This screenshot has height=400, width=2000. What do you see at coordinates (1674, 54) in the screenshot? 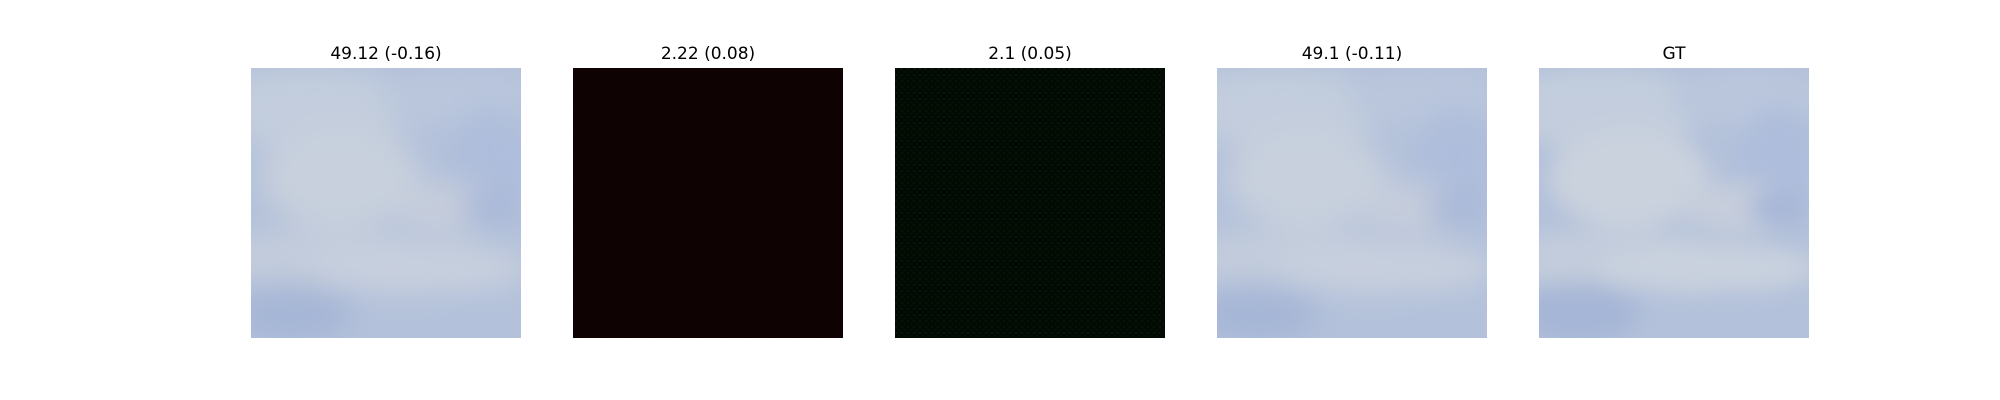
I see `panel-title: GT` at bounding box center [1674, 54].